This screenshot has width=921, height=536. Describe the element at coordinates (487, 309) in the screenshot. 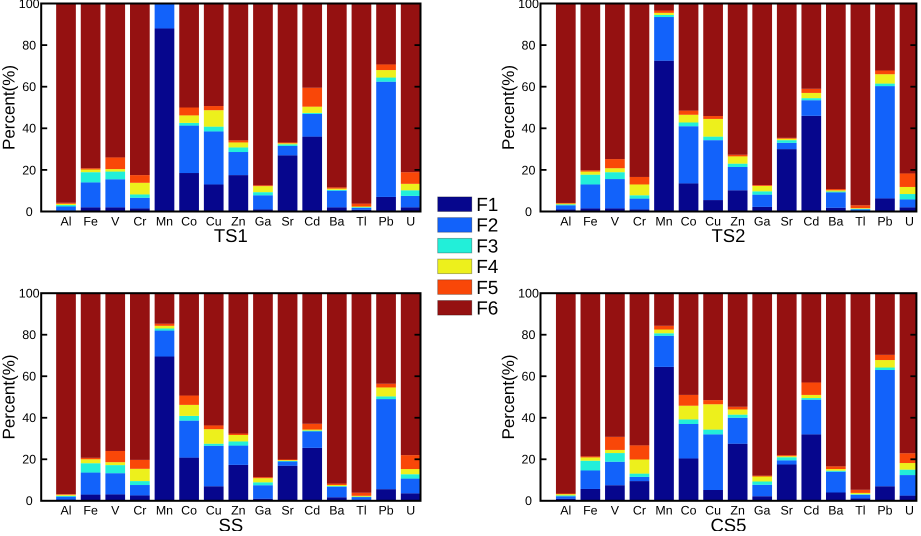

I see `svg-text: F6` at that location.